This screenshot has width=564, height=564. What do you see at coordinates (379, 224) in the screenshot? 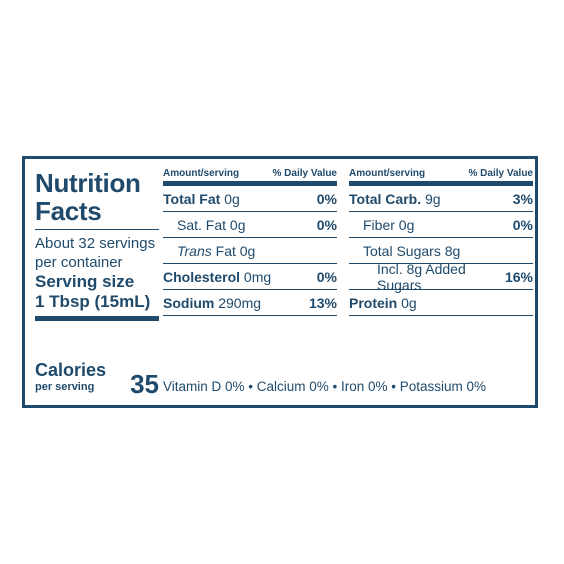
I see `nutrient-name: Fiber` at bounding box center [379, 224].